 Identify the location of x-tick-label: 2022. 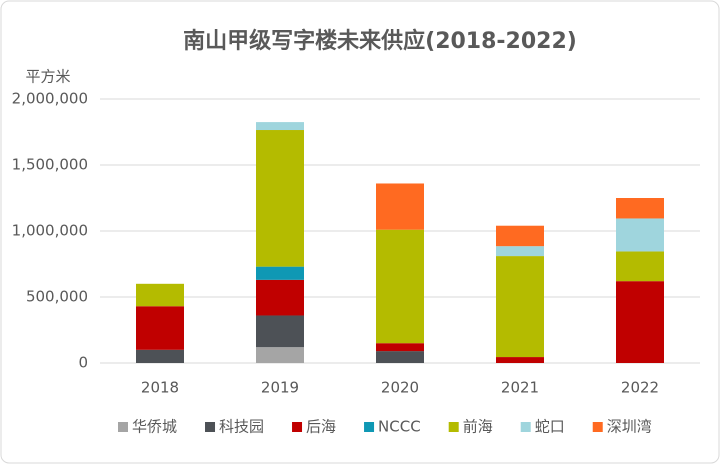
(640, 388).